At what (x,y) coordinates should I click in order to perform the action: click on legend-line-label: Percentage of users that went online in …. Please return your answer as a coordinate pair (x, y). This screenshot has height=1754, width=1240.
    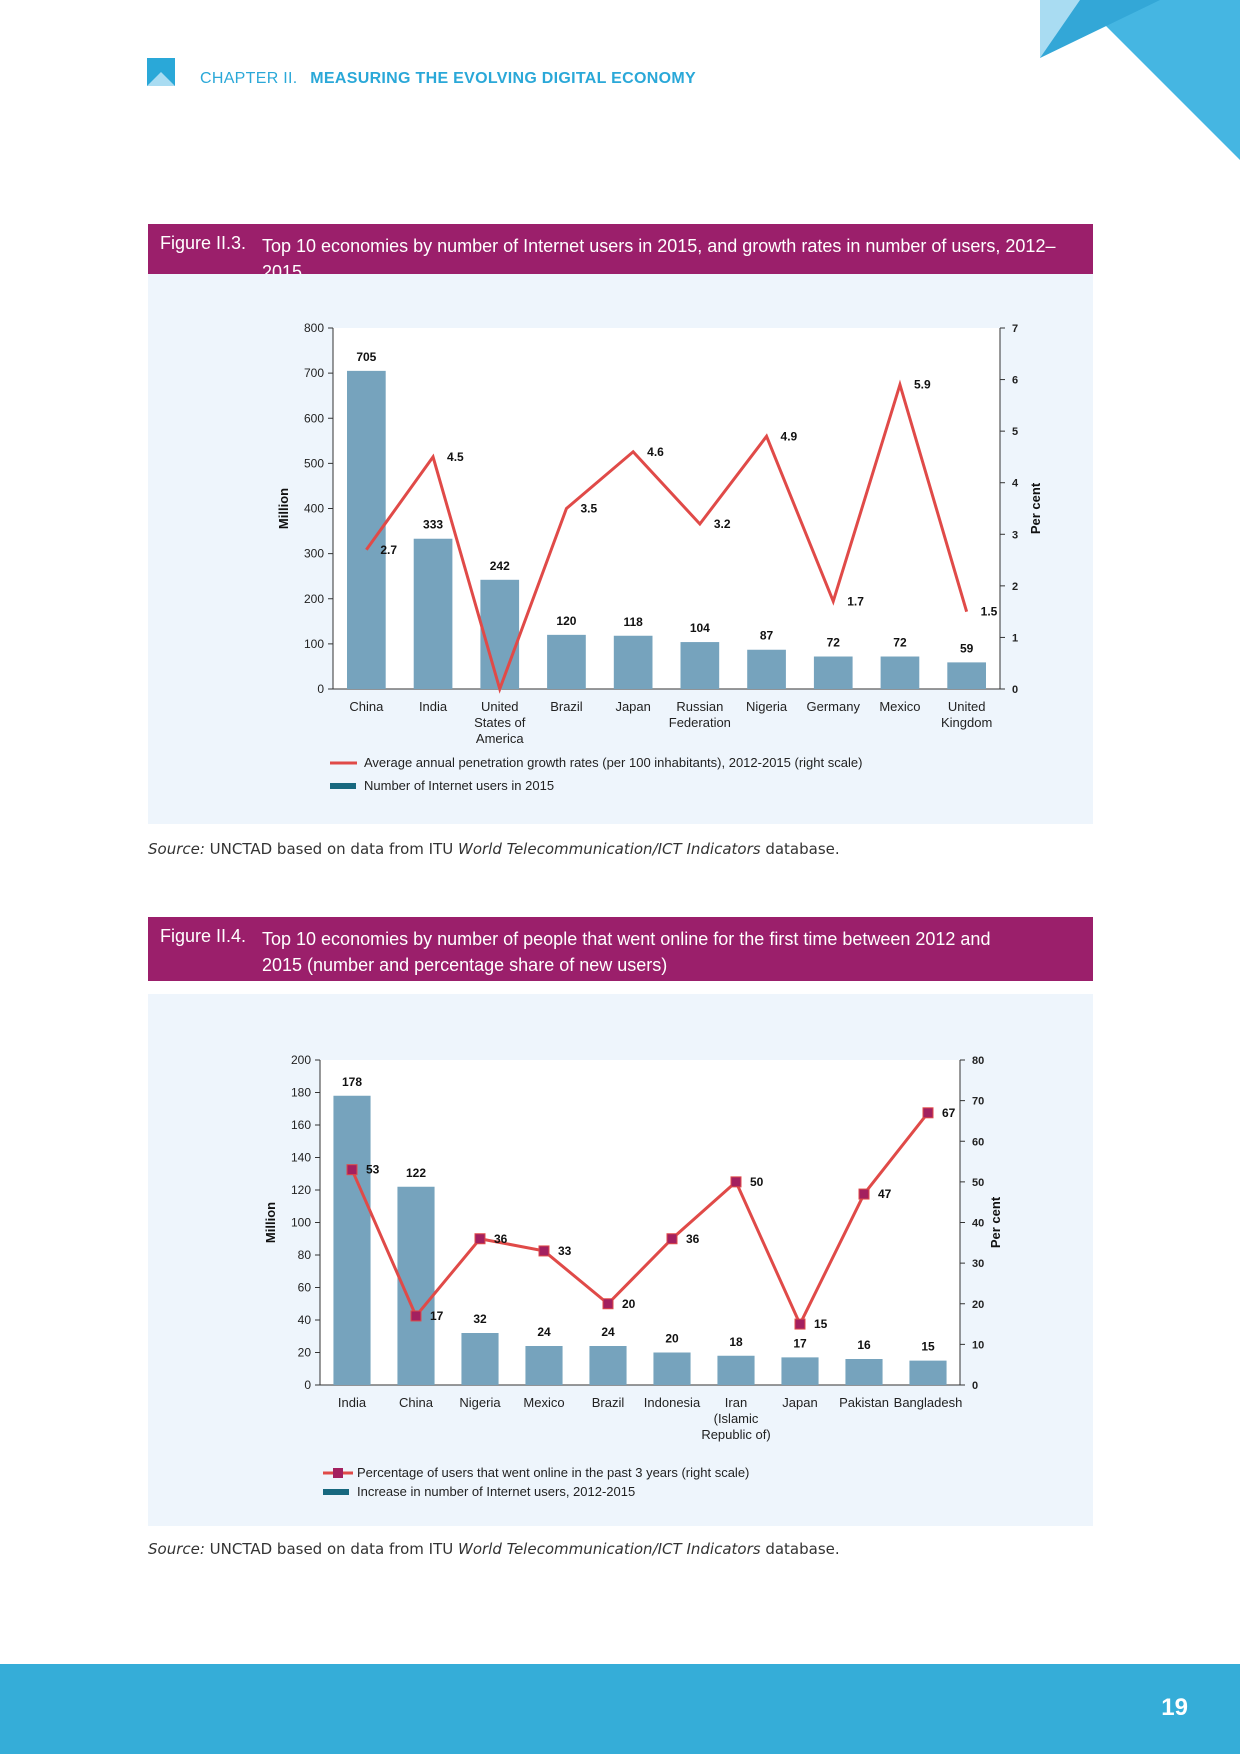
    Looking at the image, I should click on (553, 1472).